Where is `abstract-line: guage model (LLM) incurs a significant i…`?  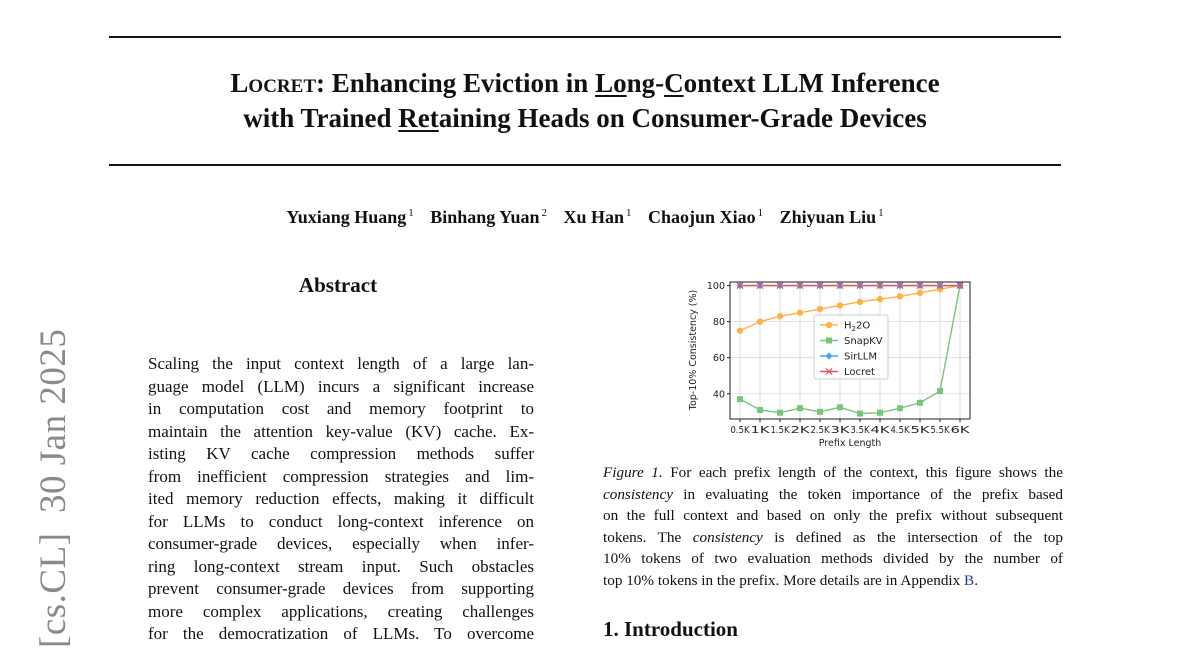
abstract-line: guage model (LLM) incurs a significant i… is located at coordinates (341, 386).